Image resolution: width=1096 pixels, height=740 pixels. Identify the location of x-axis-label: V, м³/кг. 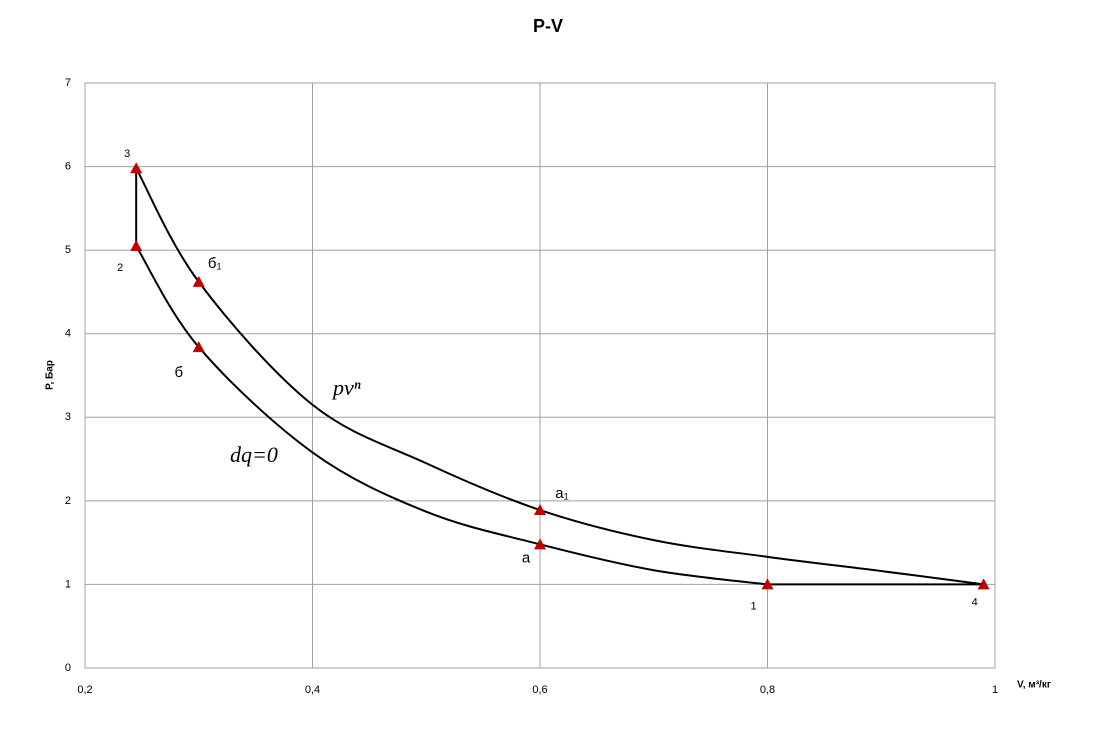
(1034, 685).